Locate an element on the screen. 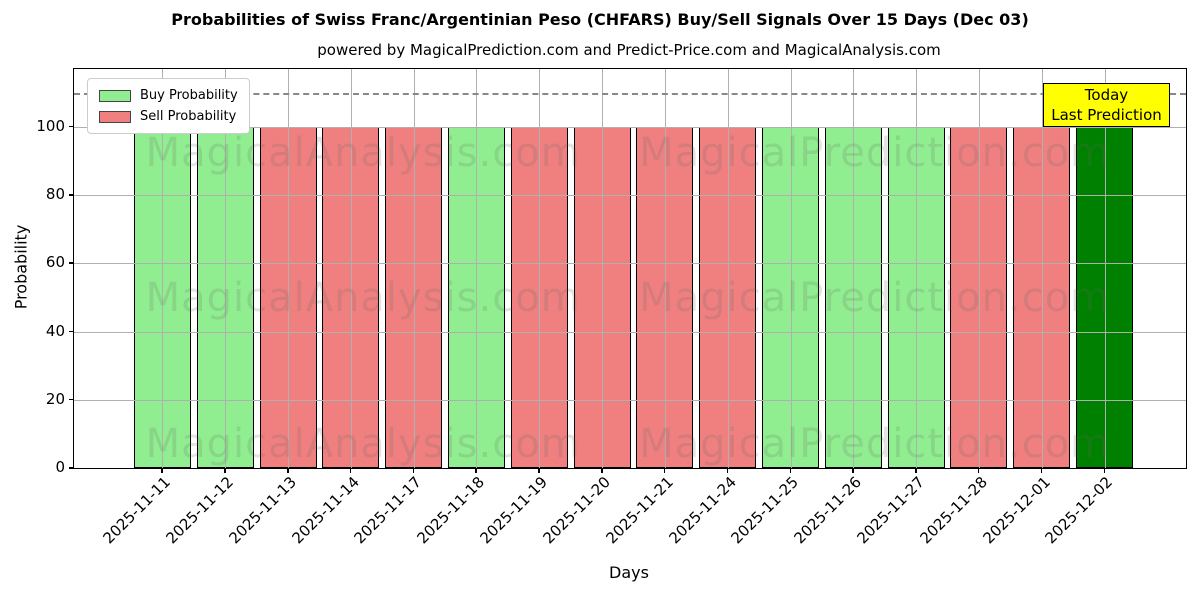 The image size is (1200, 600). legend-entry-buy: Buy Probability is located at coordinates (168, 95).